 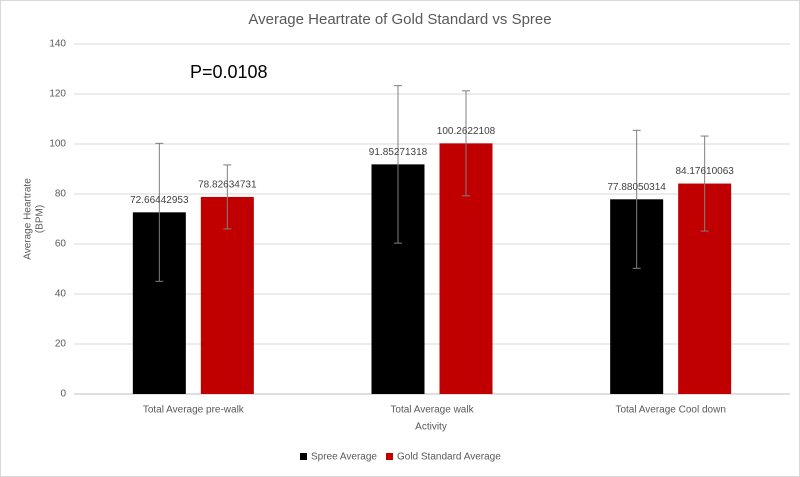 I want to click on bar, so click(x=227, y=295).